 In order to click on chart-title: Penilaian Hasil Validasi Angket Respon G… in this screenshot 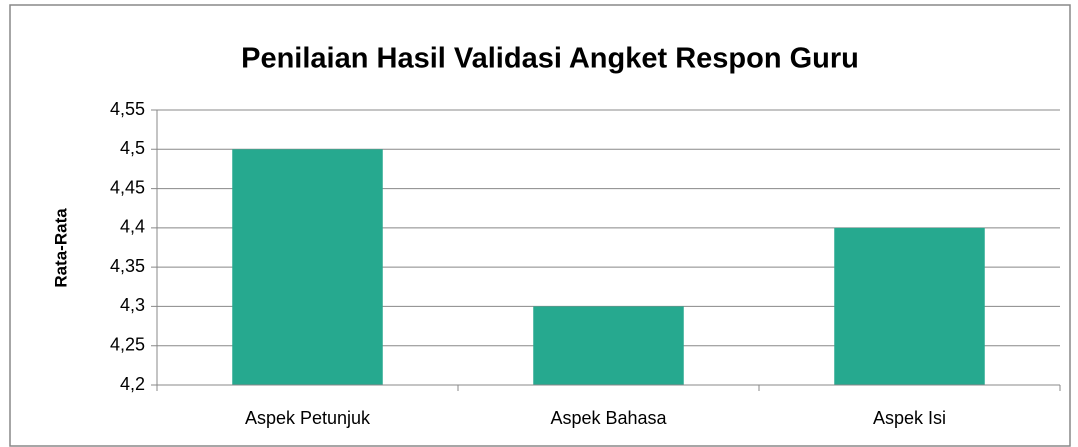, I will do `click(550, 59)`.